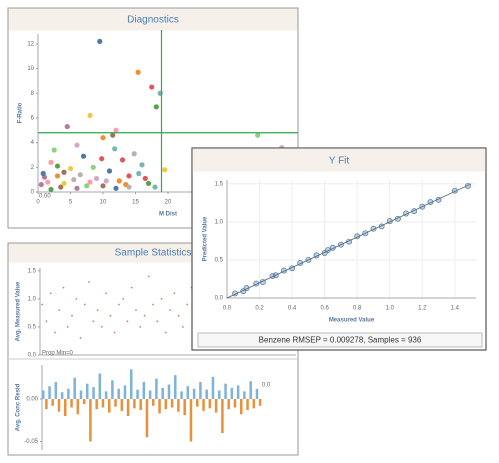  Describe the element at coordinates (33, 193) in the screenshot. I see `y-tick-label: 0` at that location.